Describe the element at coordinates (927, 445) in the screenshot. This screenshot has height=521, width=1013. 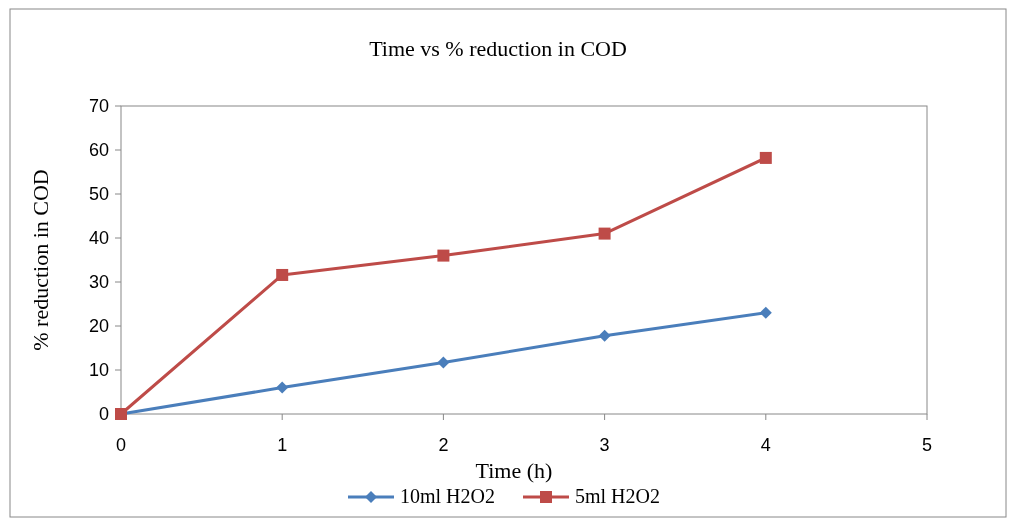
I see `x-tick-label: 5` at that location.